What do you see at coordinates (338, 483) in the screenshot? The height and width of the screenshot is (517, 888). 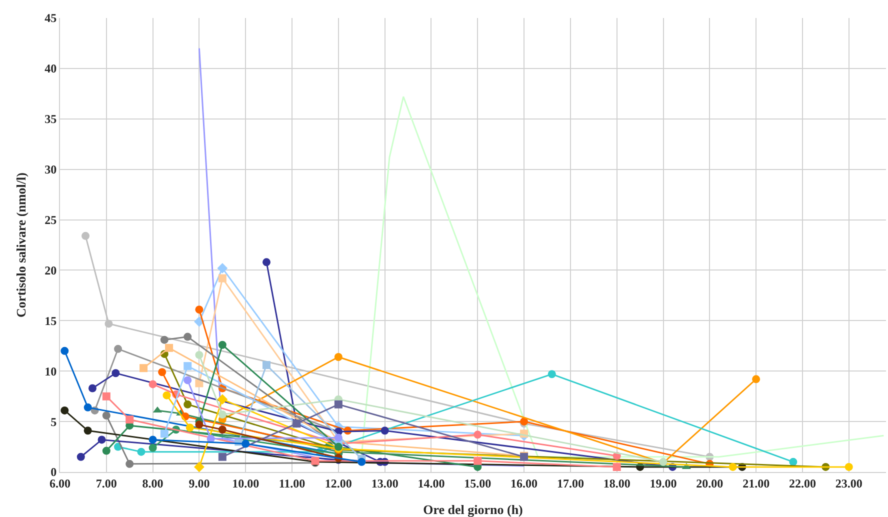 I see `x-tick-label: 12.00` at bounding box center [338, 483].